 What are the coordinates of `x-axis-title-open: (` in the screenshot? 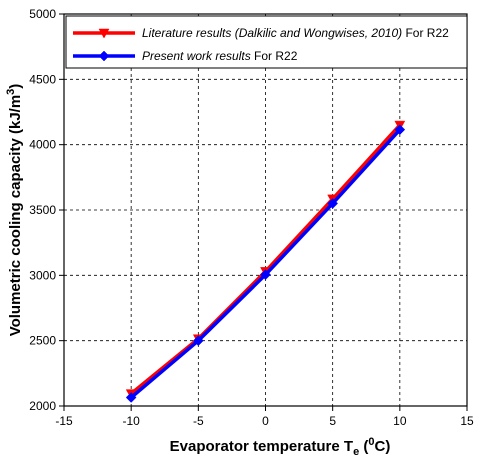 It's located at (363, 446).